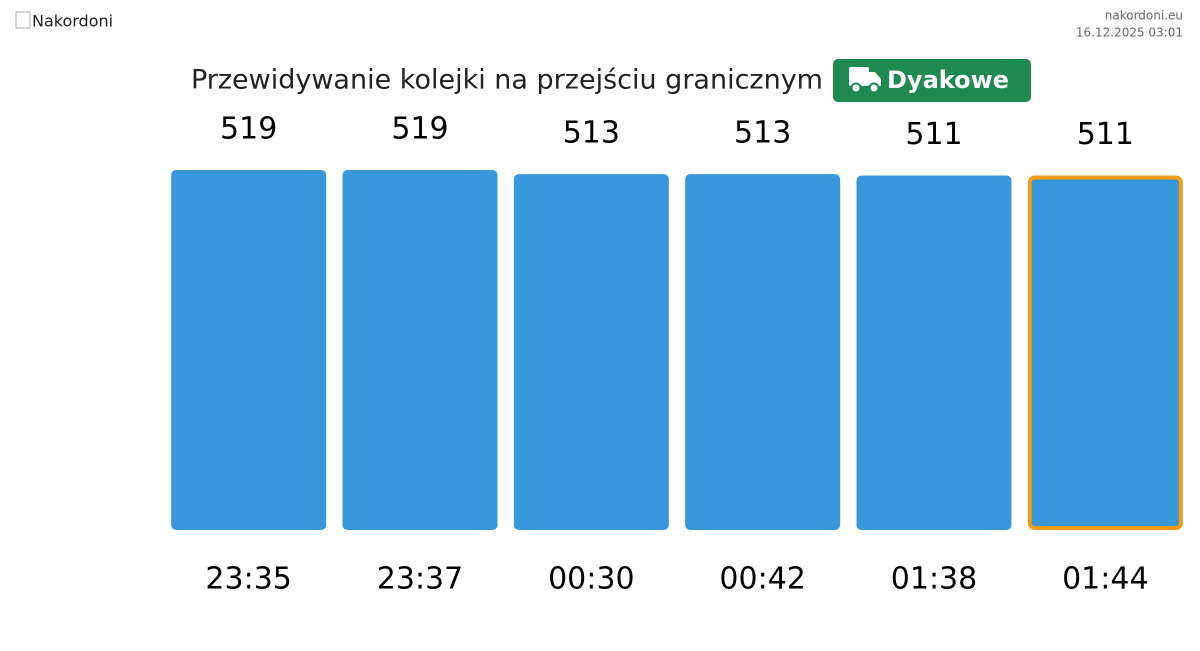 The width and height of the screenshot is (1200, 651). I want to click on badge-bg, so click(932, 80).